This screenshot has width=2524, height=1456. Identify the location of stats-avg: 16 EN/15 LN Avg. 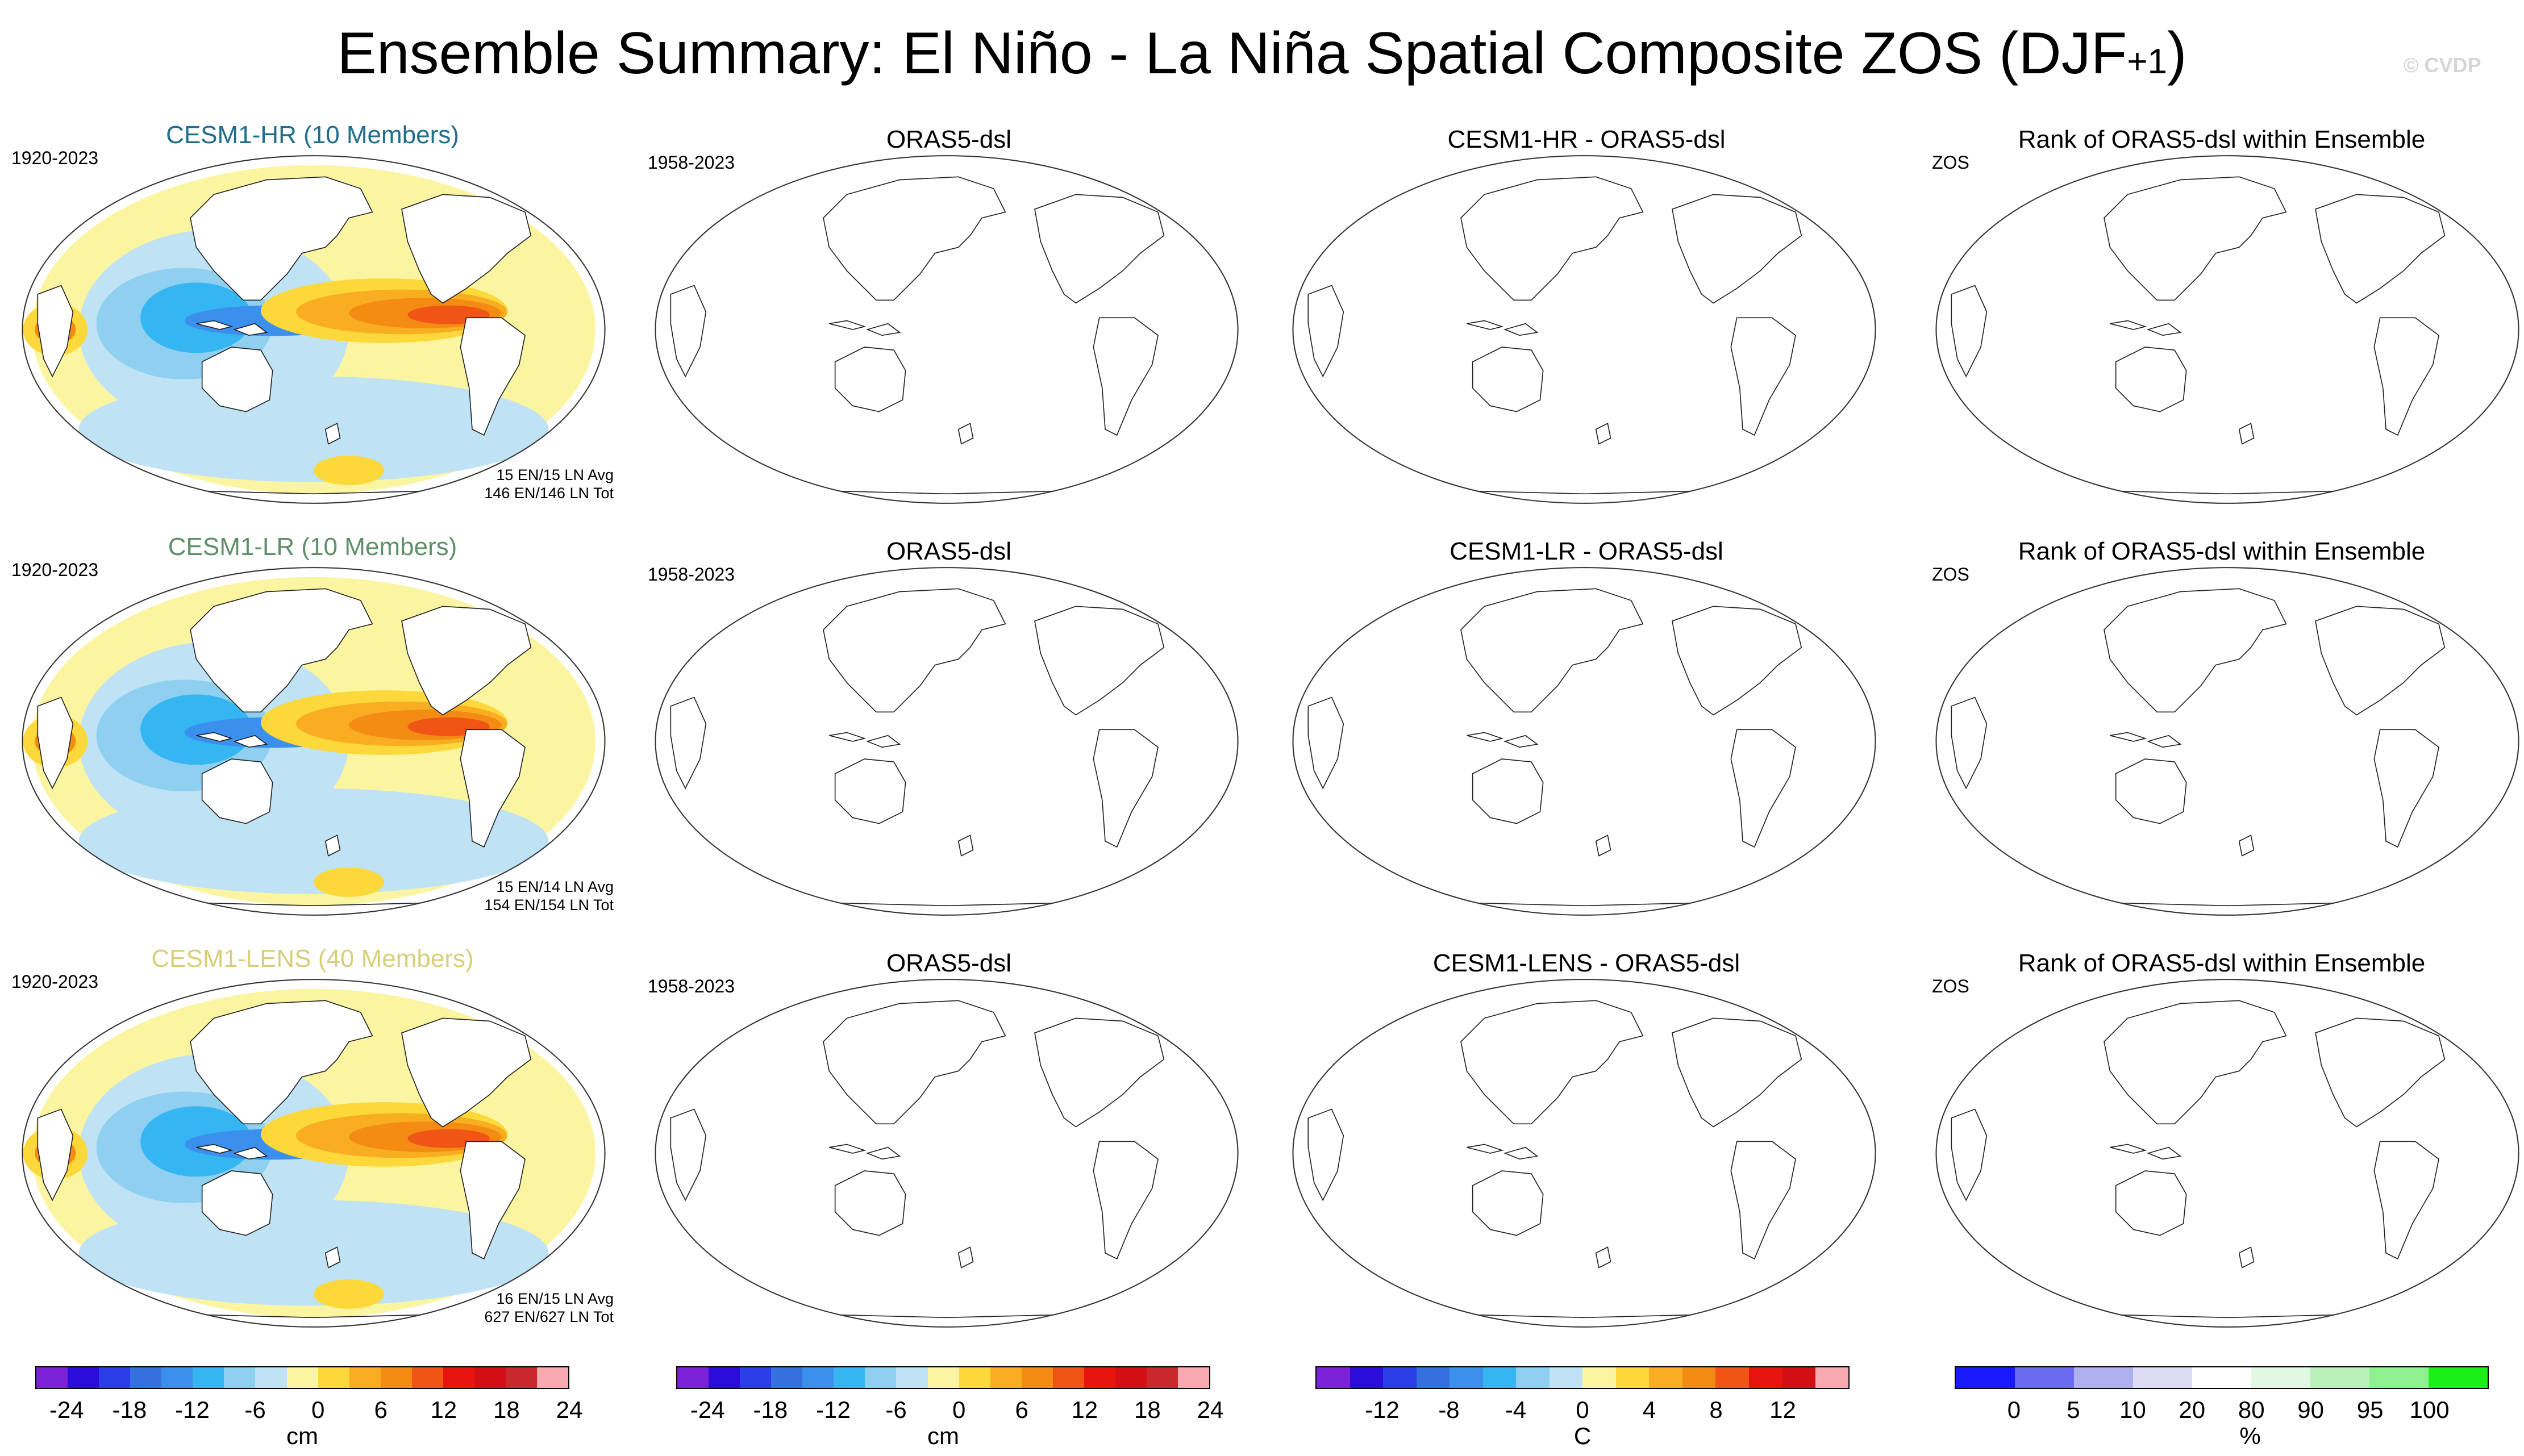
(555, 1298).